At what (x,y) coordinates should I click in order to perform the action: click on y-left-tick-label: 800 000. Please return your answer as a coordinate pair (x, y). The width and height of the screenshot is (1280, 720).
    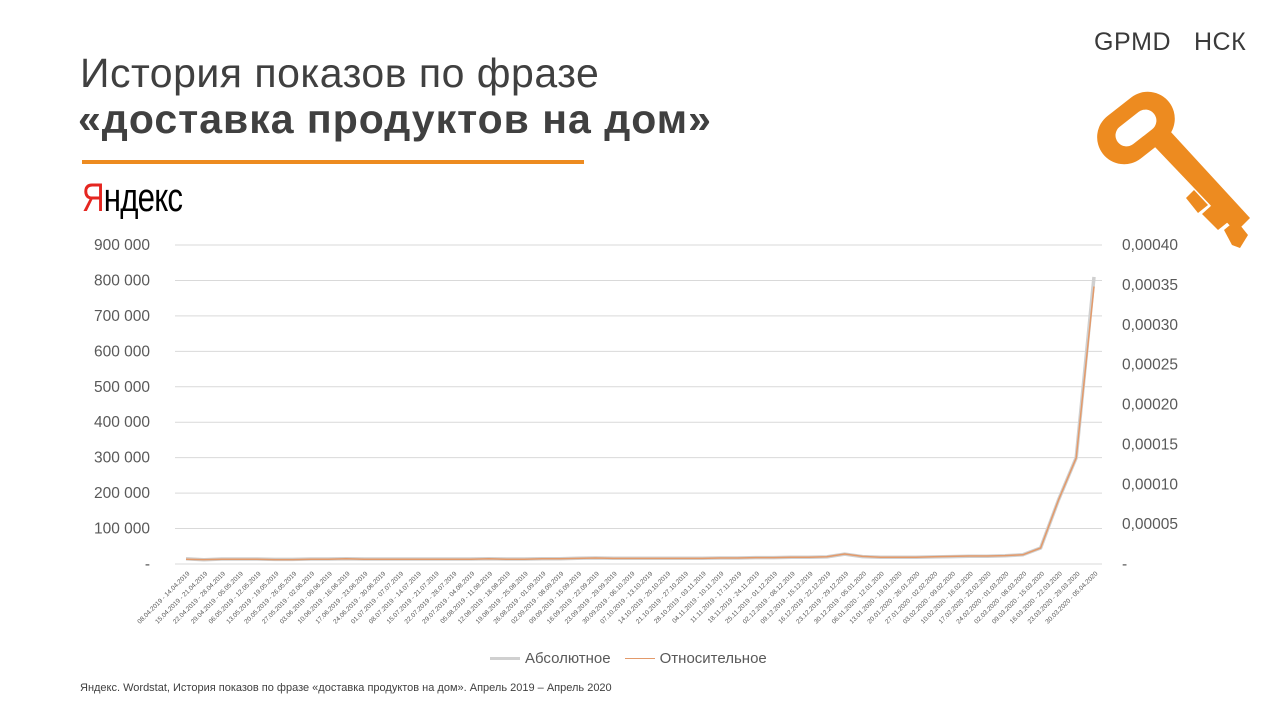
    Looking at the image, I should click on (122, 280).